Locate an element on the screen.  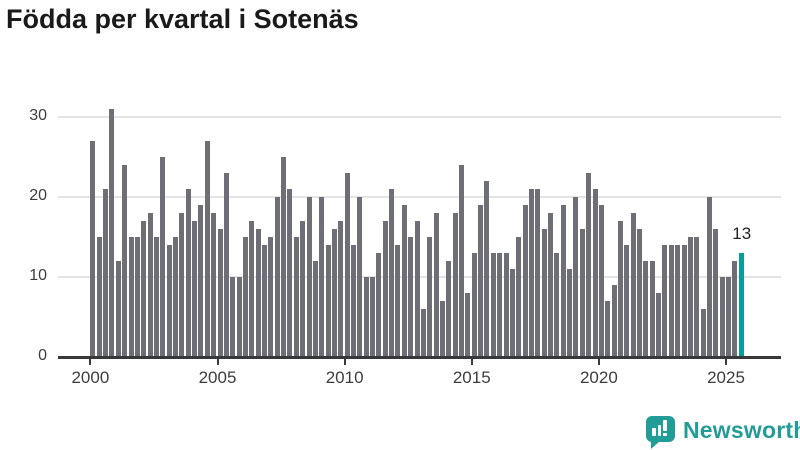
bar-2012-q2 is located at coordinates (404, 281).